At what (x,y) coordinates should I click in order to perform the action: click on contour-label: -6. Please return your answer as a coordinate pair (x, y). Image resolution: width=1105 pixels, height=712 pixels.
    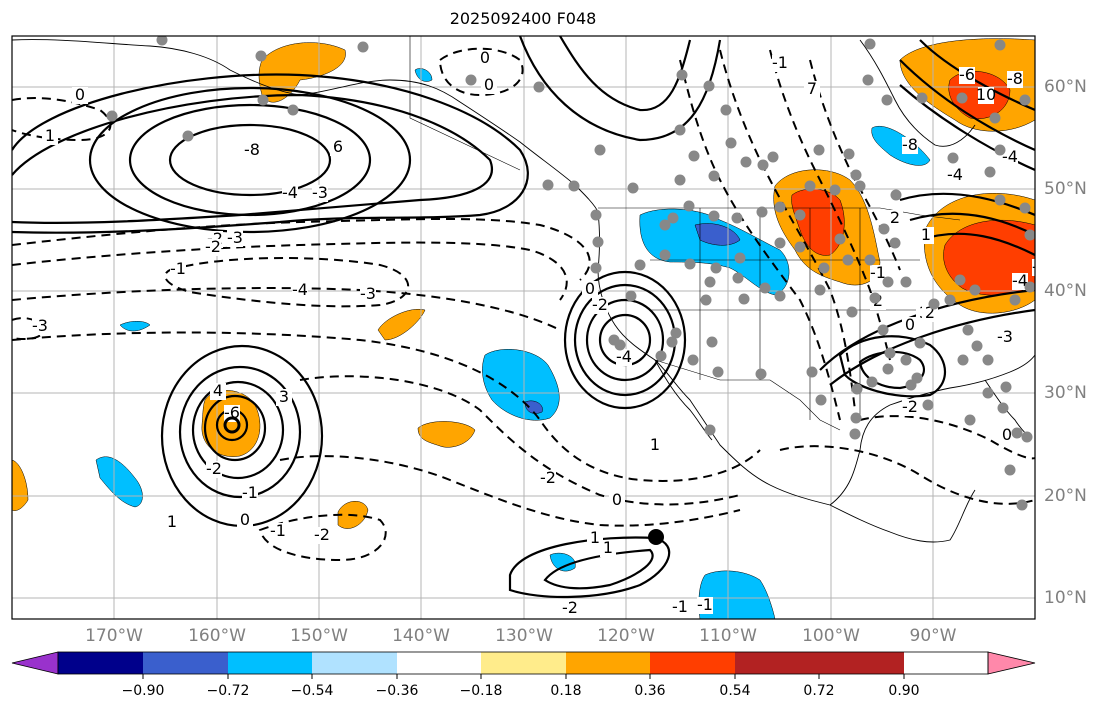
    Looking at the image, I should click on (232, 412).